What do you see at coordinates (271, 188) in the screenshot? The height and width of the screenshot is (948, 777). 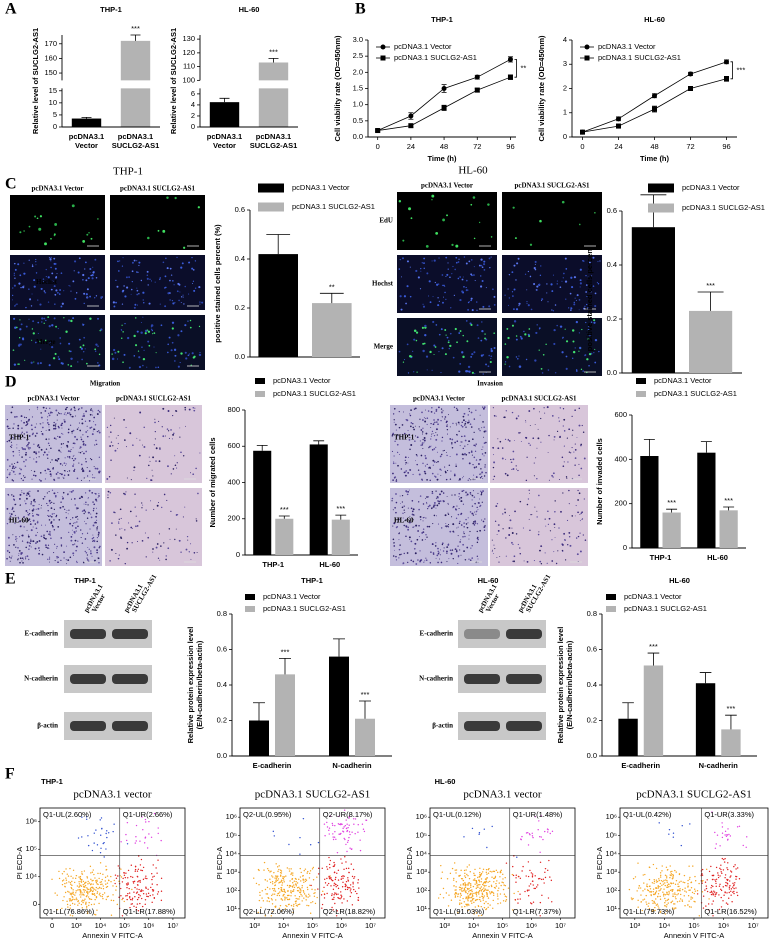 I see `legend-swatch` at bounding box center [271, 188].